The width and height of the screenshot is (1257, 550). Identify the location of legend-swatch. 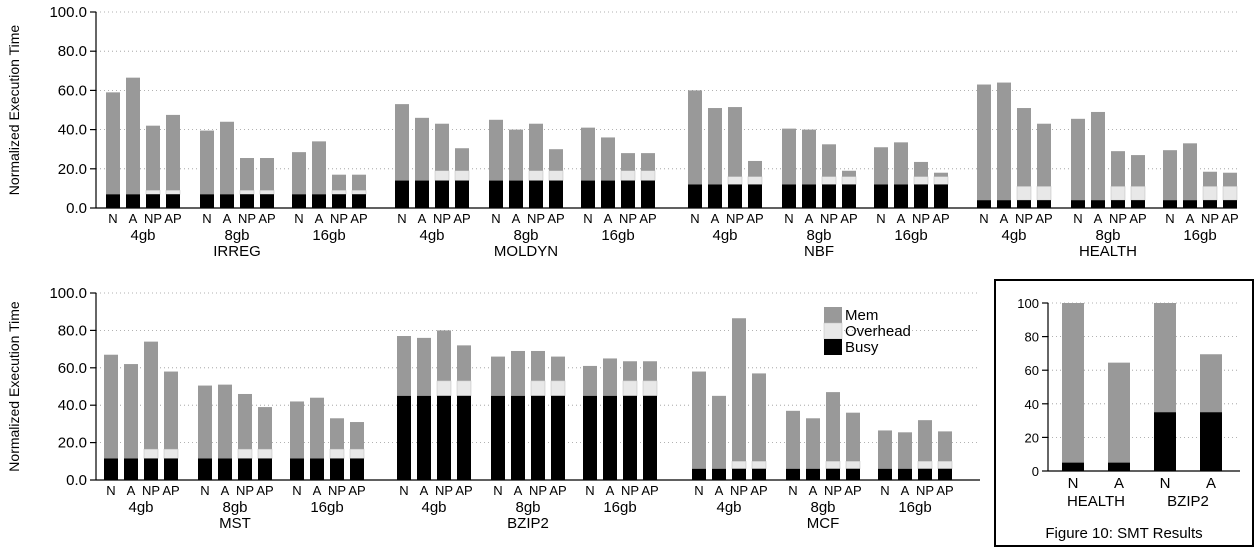
(833, 347).